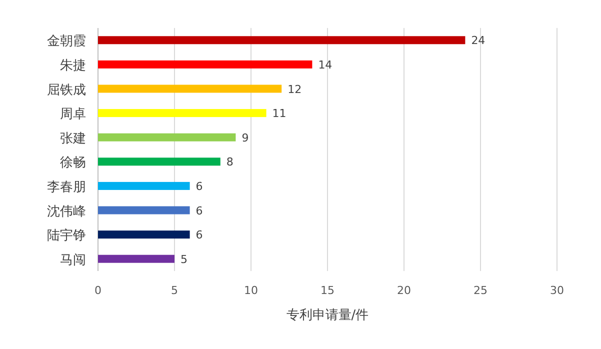 The image size is (601, 349). What do you see at coordinates (279, 113) in the screenshot?
I see `data-label: 11` at bounding box center [279, 113].